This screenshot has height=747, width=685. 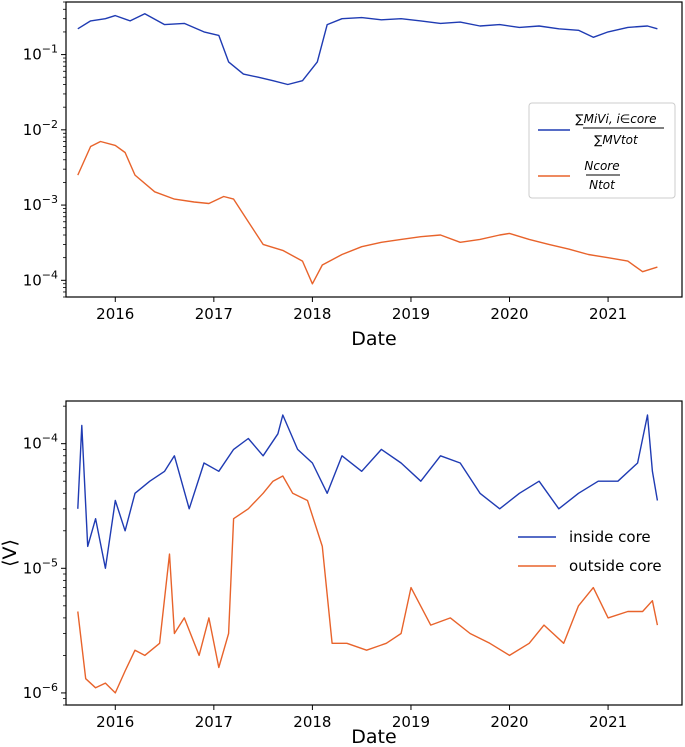 I want to click on bottom-xtick-label: 2020, so click(x=509, y=722).